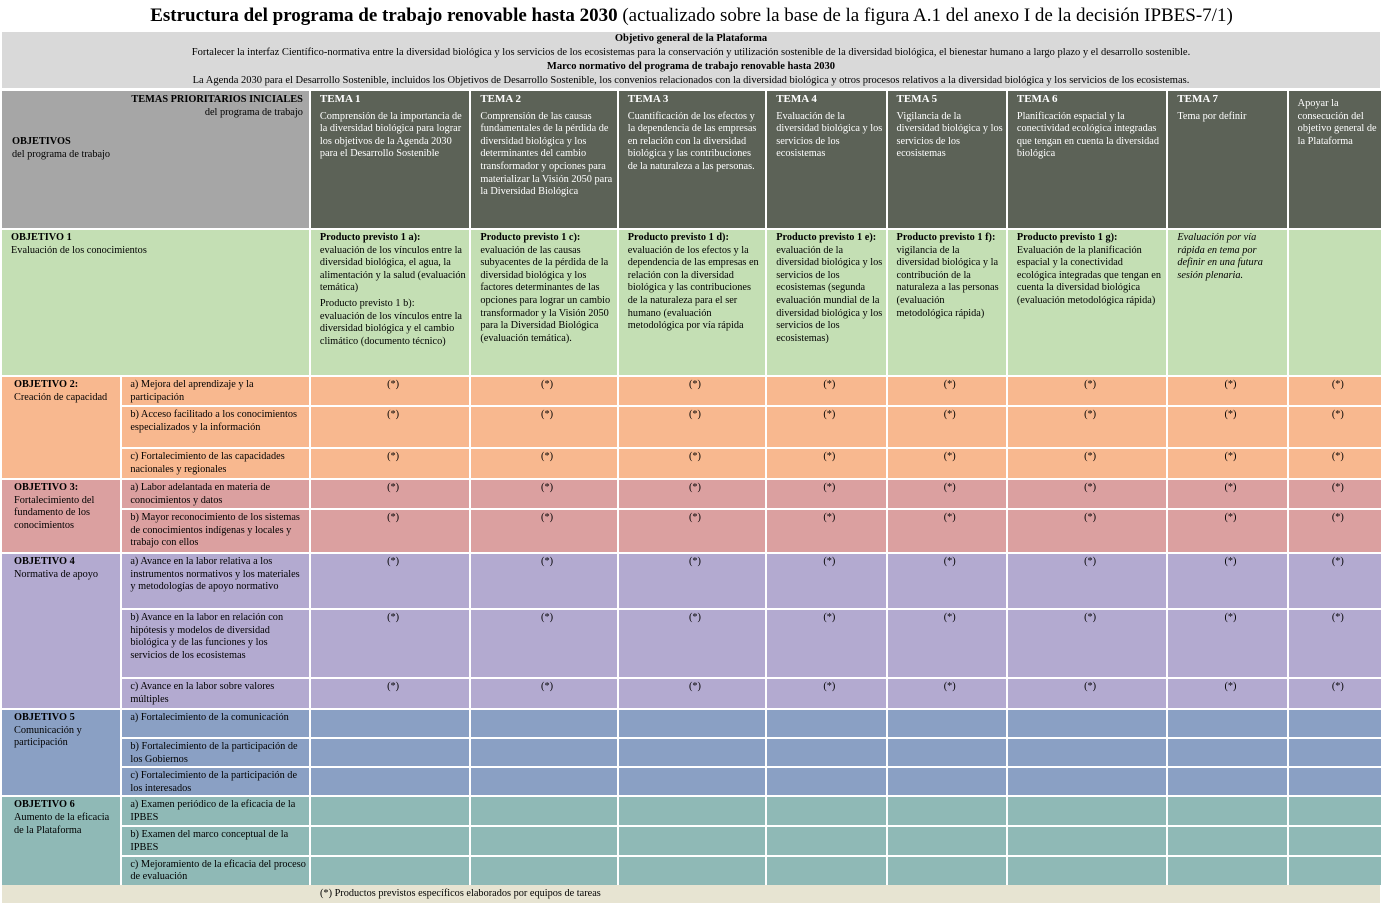  I want to click on product-heading: Producto previsto 1 f):, so click(946, 237).